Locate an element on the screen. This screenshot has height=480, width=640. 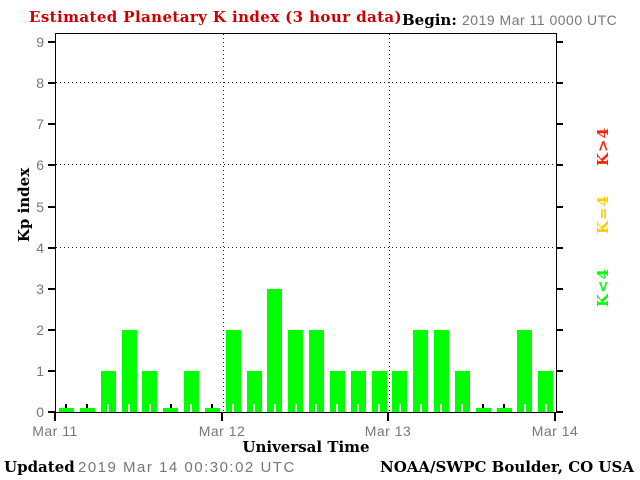
source-attribution: NOAA/SWPC Boulder, CO USA is located at coordinates (506, 467).